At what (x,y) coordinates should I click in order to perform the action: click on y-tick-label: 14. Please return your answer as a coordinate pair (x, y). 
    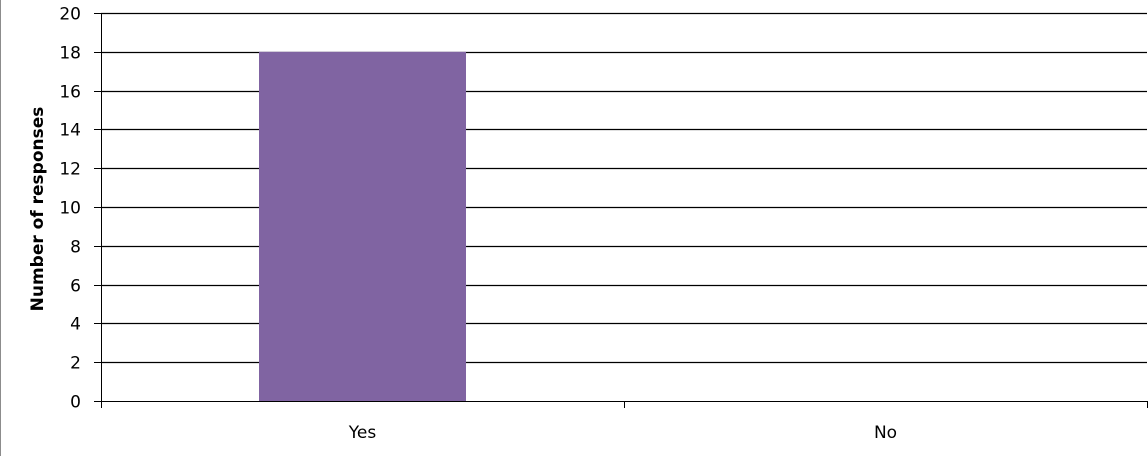
    Looking at the image, I should click on (70, 131).